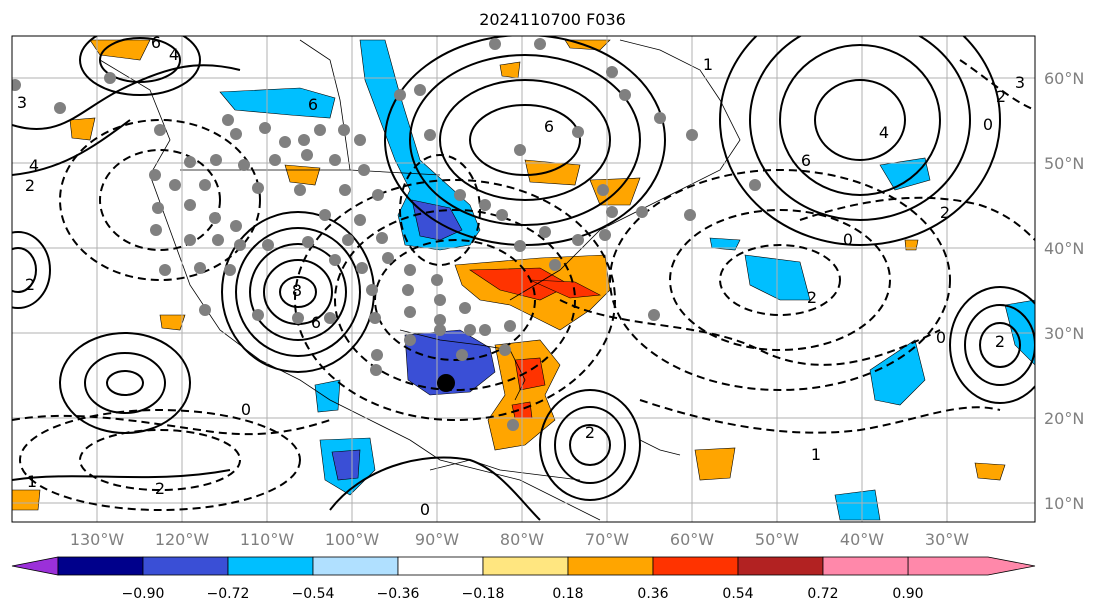 The width and height of the screenshot is (1105, 615). I want to click on lat-label: 10°N, so click(1064, 503).